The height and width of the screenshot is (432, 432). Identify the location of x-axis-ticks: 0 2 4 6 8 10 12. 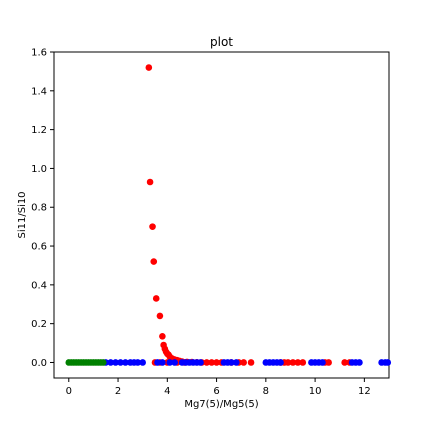
(218, 387).